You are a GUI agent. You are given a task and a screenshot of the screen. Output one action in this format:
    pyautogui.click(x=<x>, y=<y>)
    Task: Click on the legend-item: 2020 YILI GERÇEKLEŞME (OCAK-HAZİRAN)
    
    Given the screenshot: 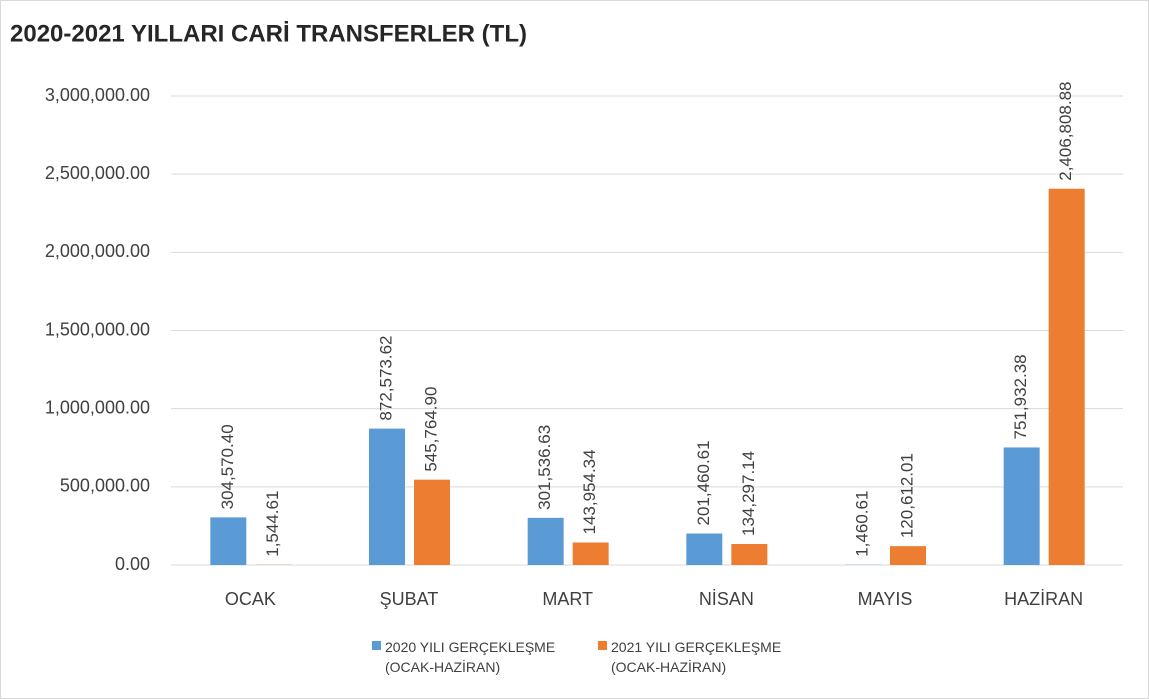 What is the action you would take?
    pyautogui.click(x=482, y=657)
    